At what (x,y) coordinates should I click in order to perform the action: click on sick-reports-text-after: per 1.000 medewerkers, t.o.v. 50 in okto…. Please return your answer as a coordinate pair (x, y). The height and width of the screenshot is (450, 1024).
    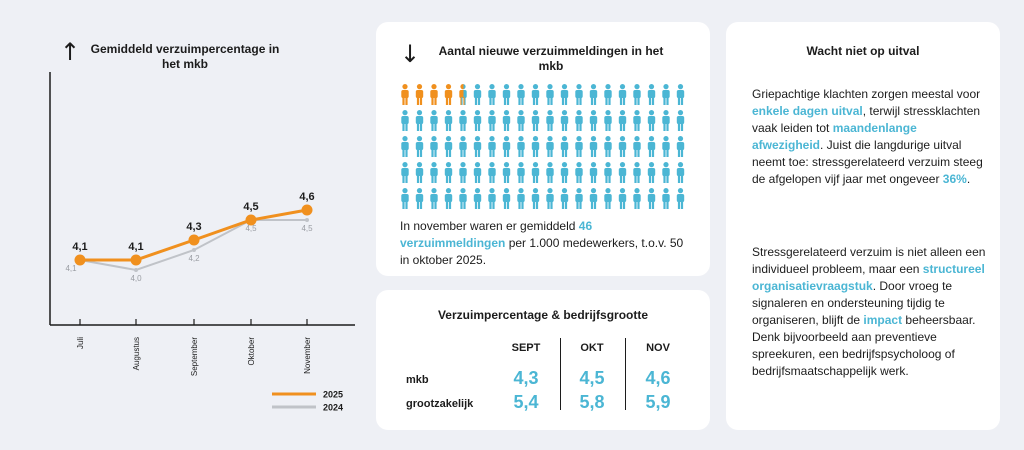
    Looking at the image, I should click on (542, 251).